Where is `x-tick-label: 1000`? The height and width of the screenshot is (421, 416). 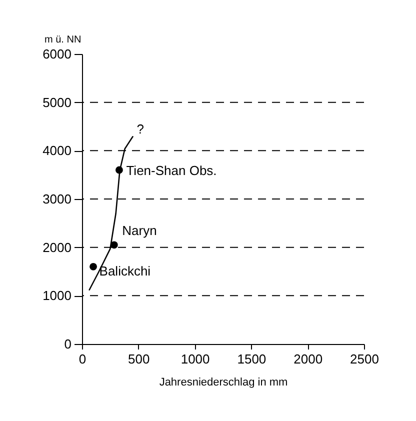
x-tick-label: 1000 is located at coordinates (195, 359).